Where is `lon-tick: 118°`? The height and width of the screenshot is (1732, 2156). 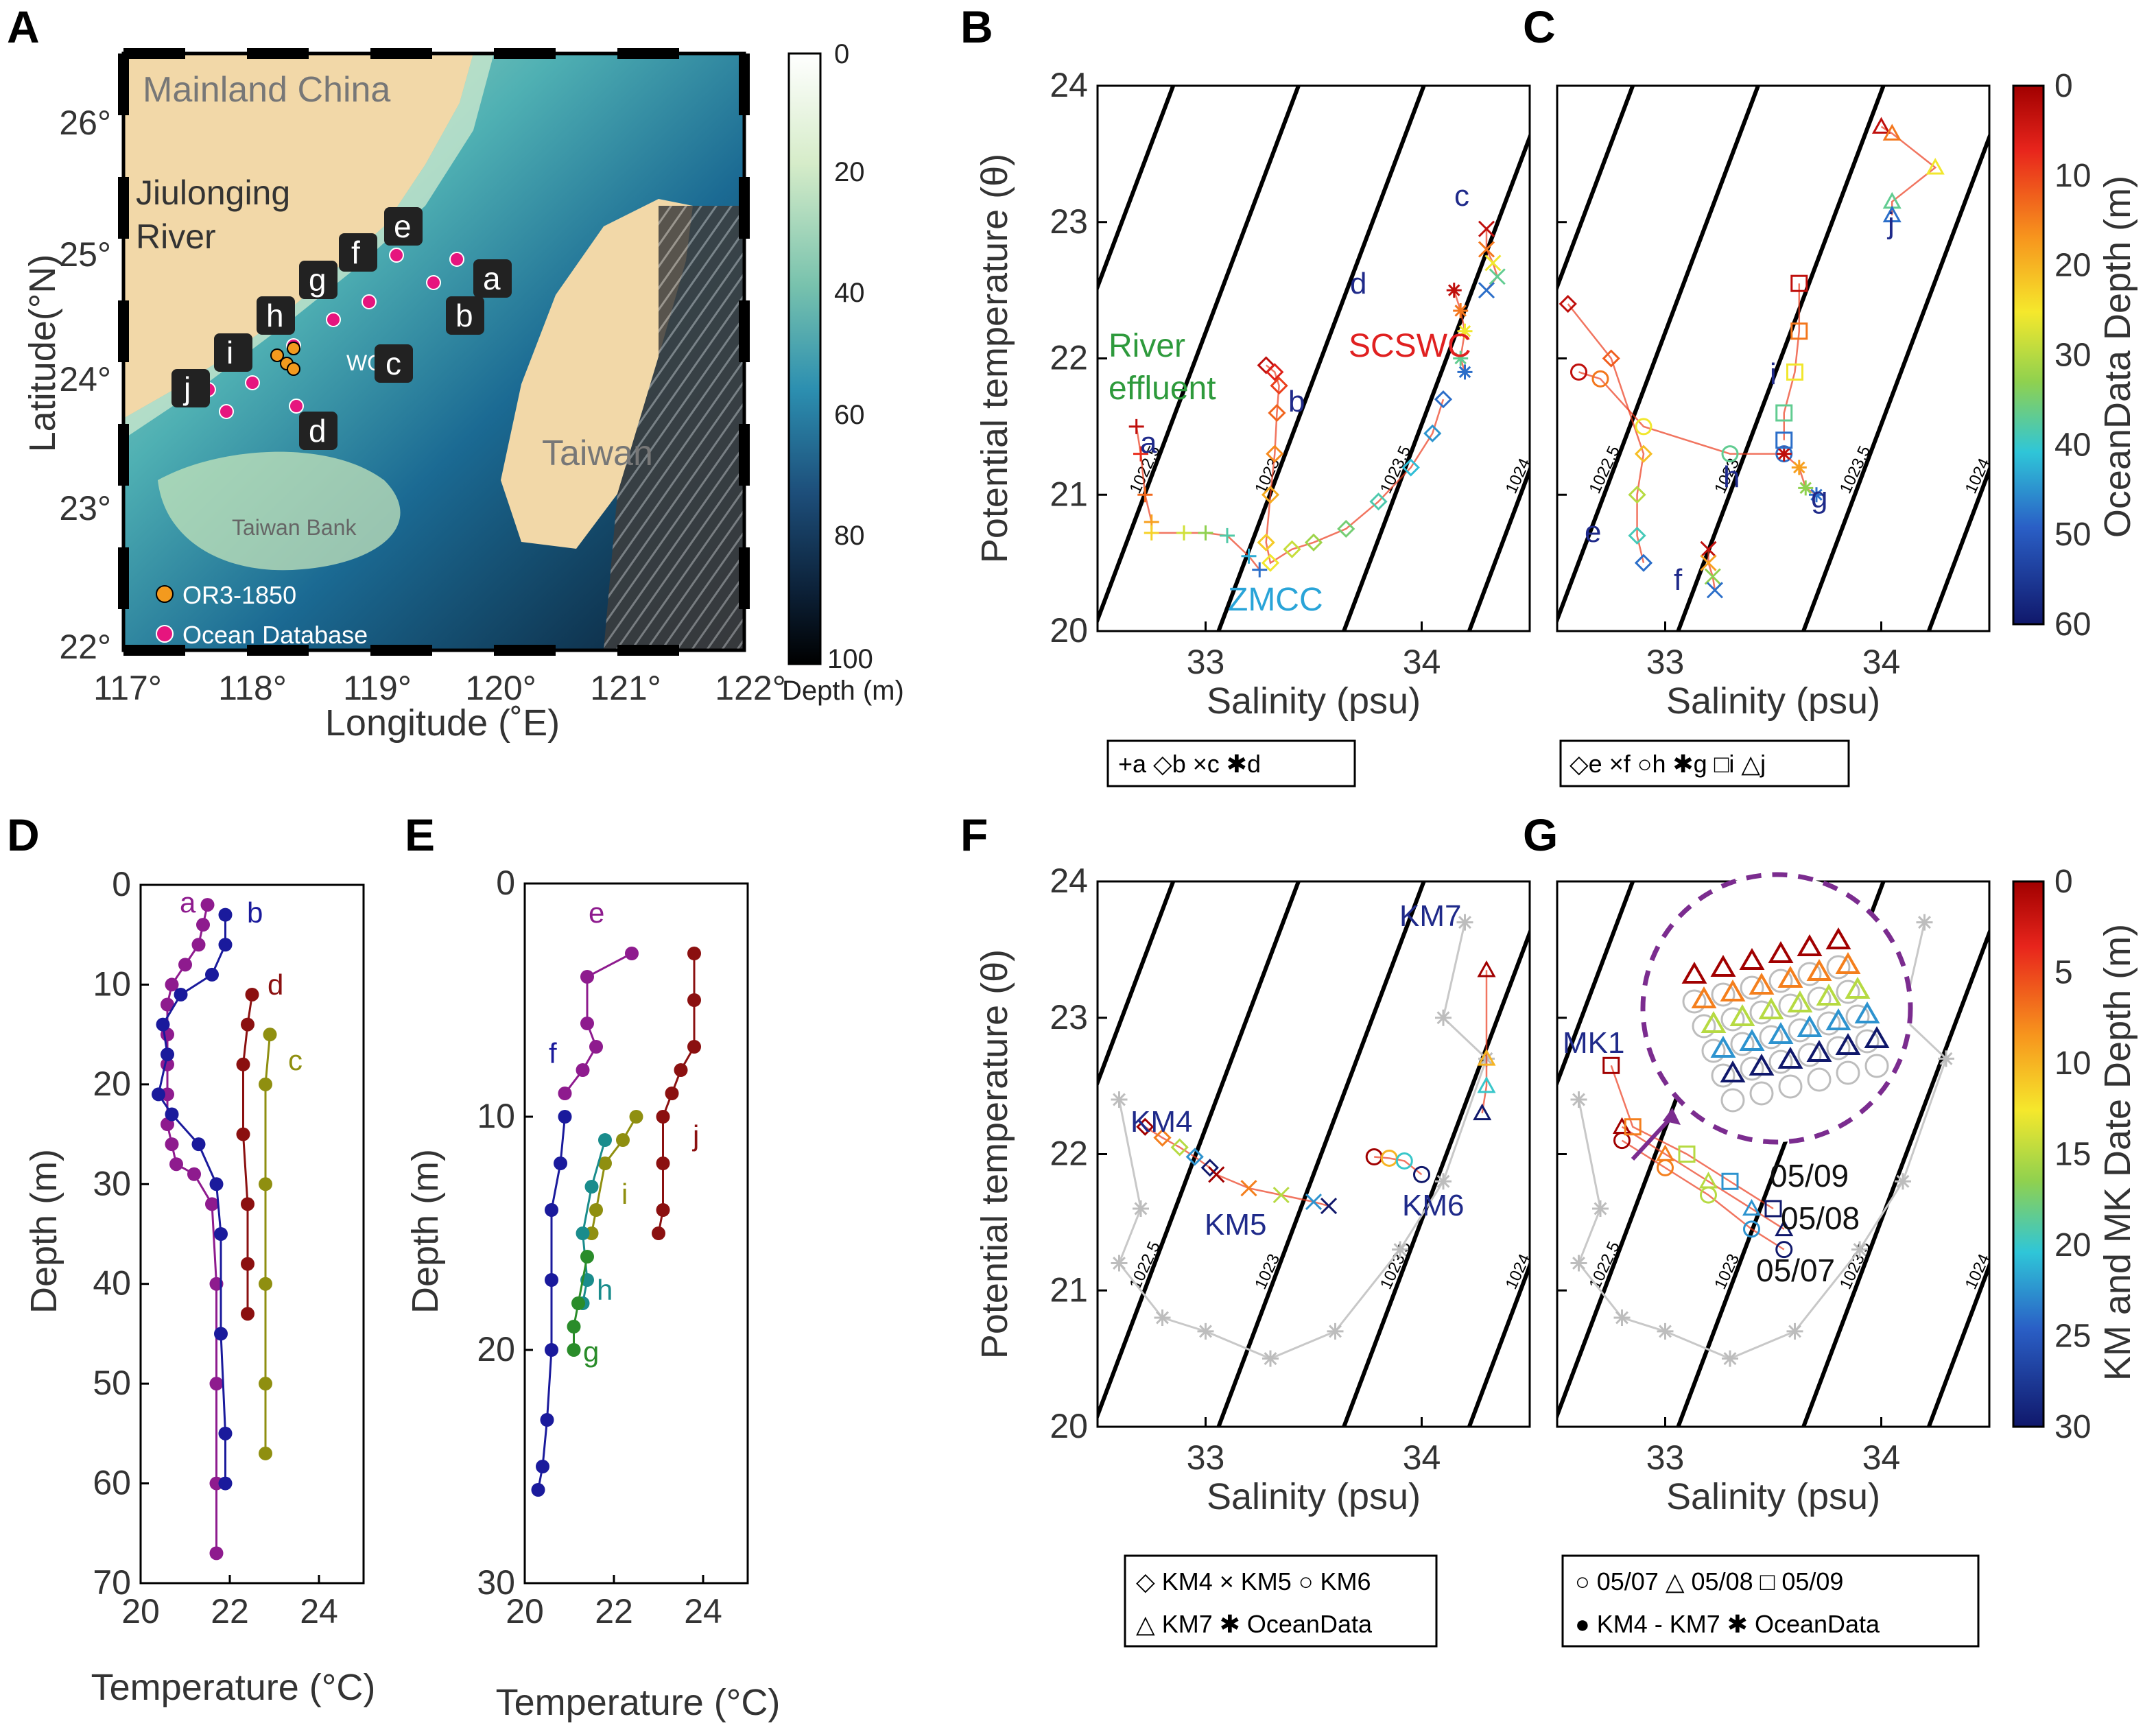
lon-tick: 118° is located at coordinates (252, 688).